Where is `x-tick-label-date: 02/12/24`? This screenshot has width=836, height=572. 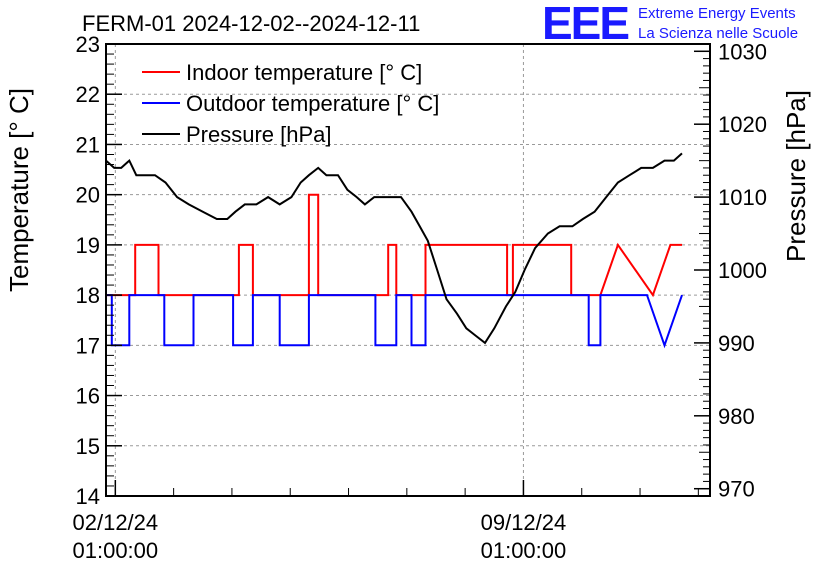
x-tick-label-date: 02/12/24 is located at coordinates (116, 522).